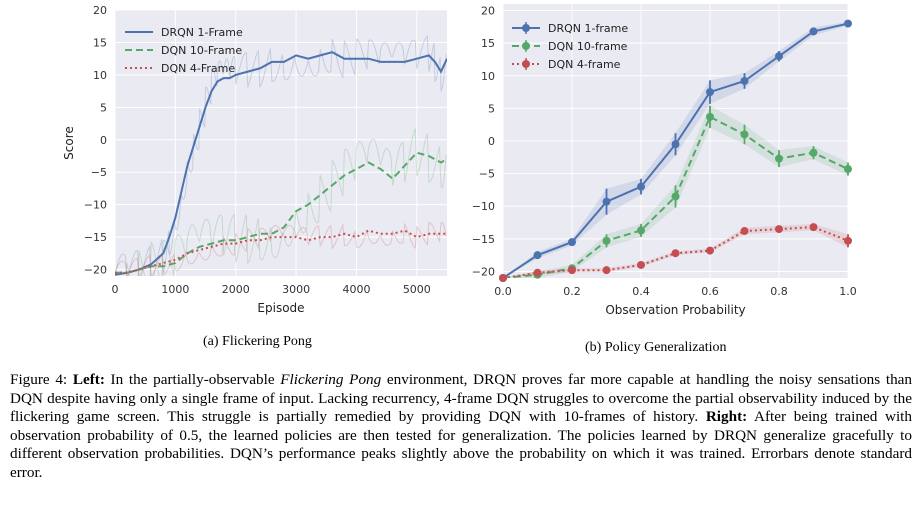  Describe the element at coordinates (710, 291) in the screenshot. I see `x-tick-label: 0.6` at that location.